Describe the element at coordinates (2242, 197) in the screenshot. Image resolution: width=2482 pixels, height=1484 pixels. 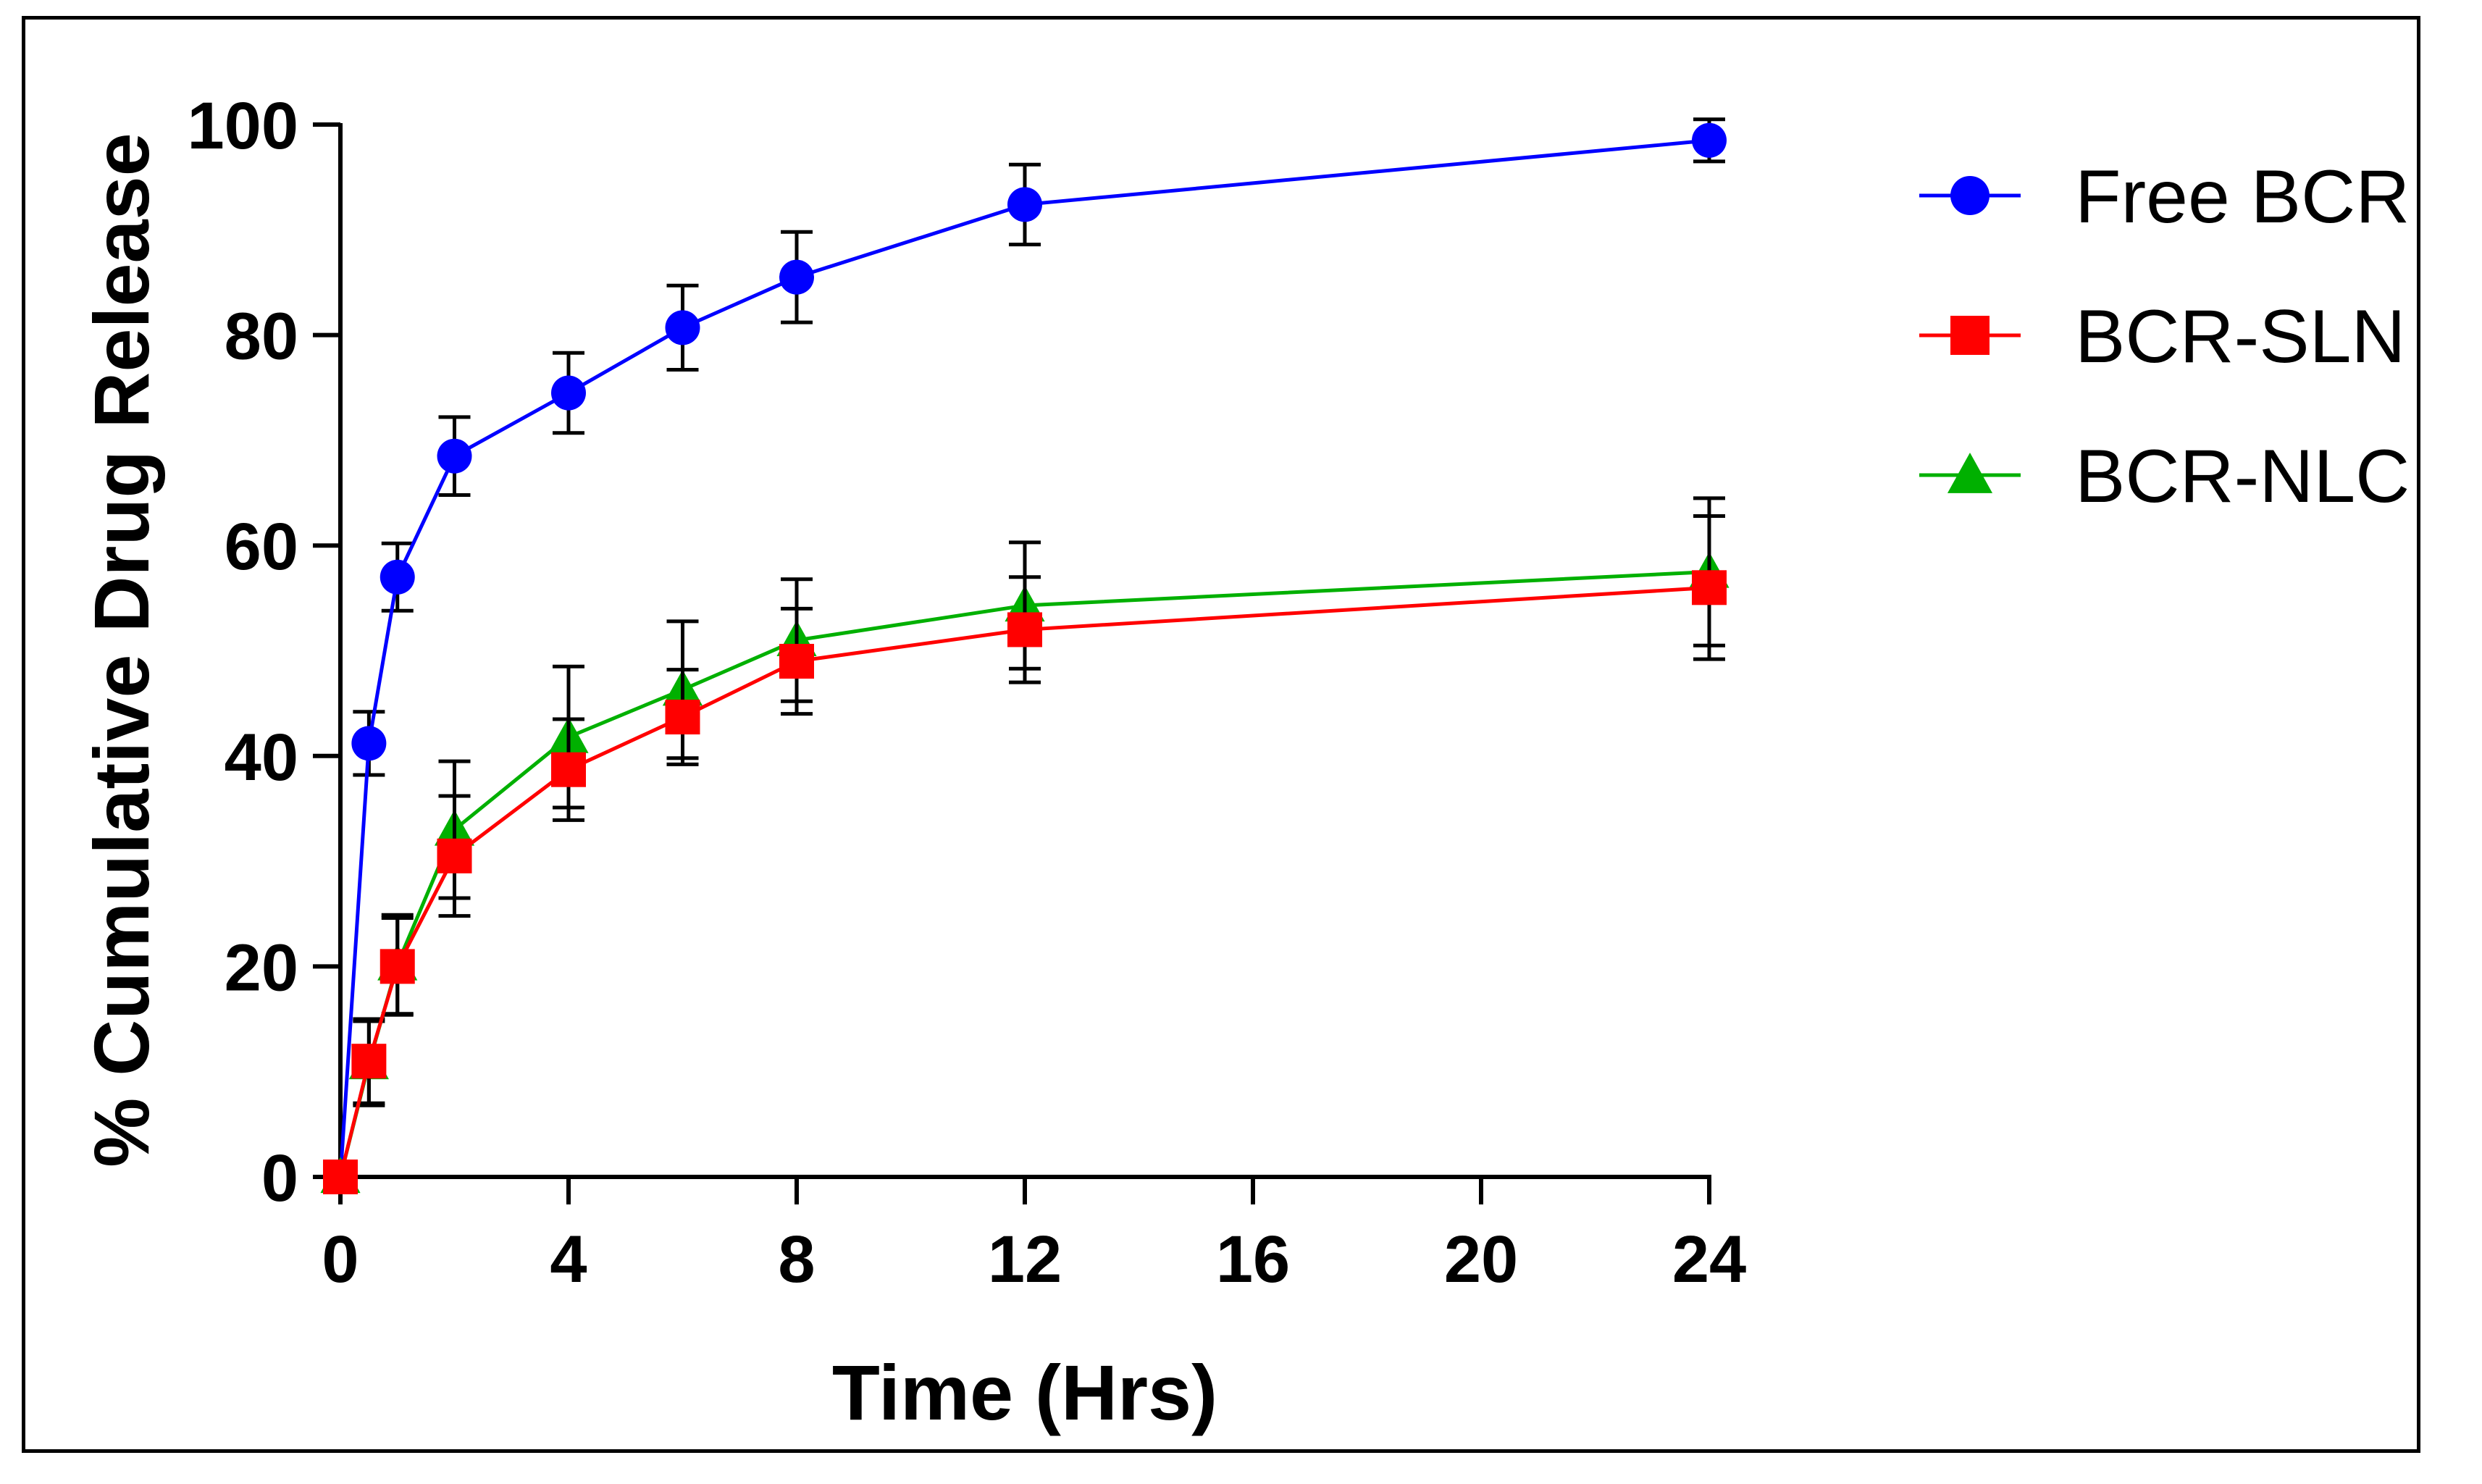
I see `legend-label: Free BCR` at that location.